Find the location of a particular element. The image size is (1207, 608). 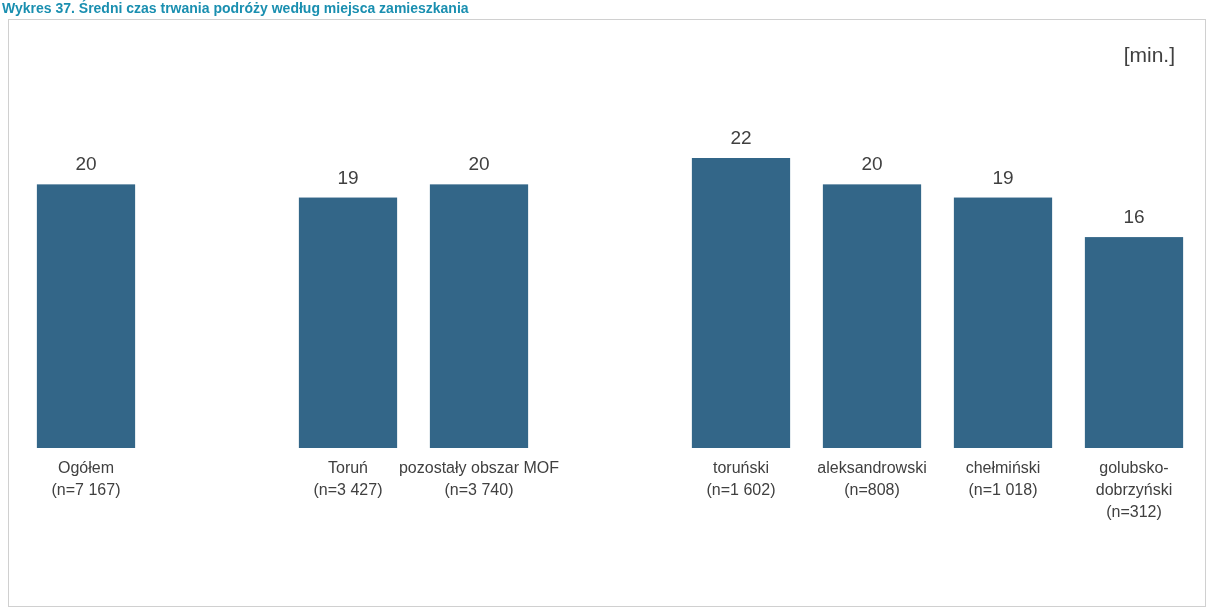

y-axis-title: [min.] is located at coordinates (1149, 54).